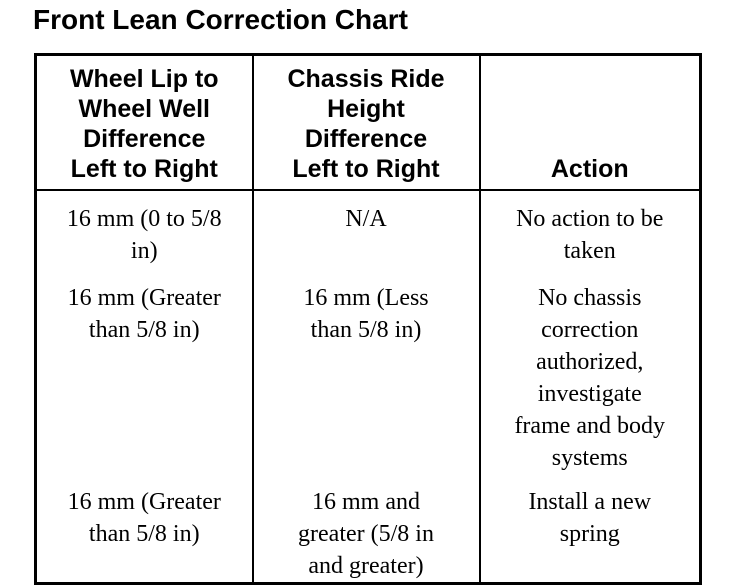 This screenshot has width=736, height=588. I want to click on cell-row1-action: No action to be taken, so click(590, 230).